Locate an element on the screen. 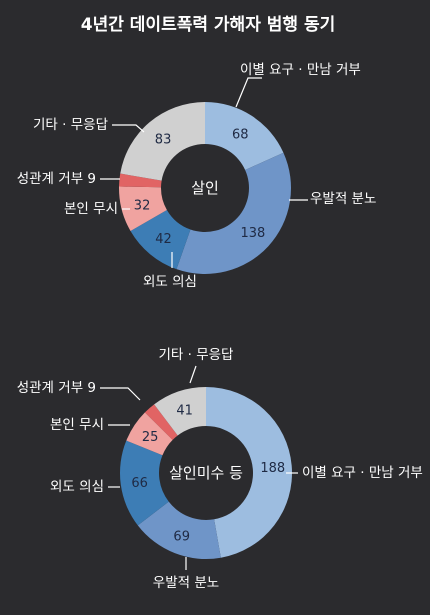 This screenshot has width=430, height=615. value-label-2-1: 188 is located at coordinates (272, 468).